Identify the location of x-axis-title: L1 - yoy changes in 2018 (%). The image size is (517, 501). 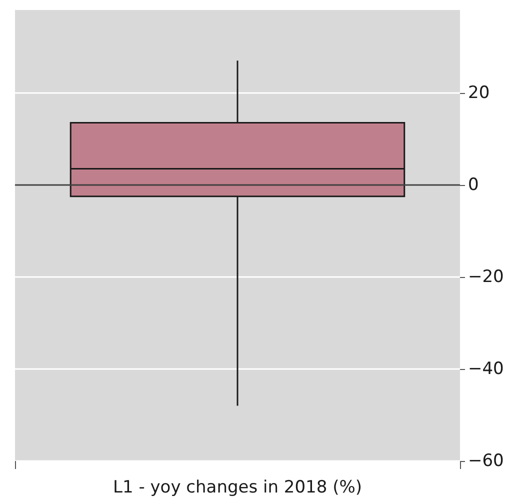
(237, 488).